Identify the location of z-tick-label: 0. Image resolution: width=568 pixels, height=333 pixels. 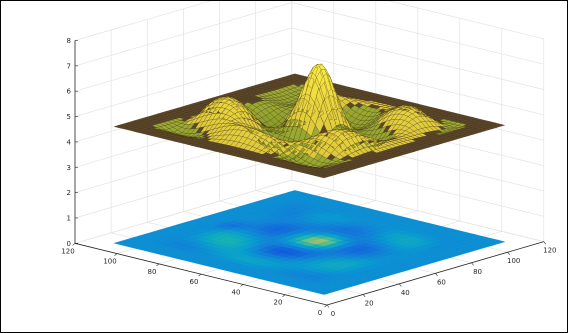
(69, 244).